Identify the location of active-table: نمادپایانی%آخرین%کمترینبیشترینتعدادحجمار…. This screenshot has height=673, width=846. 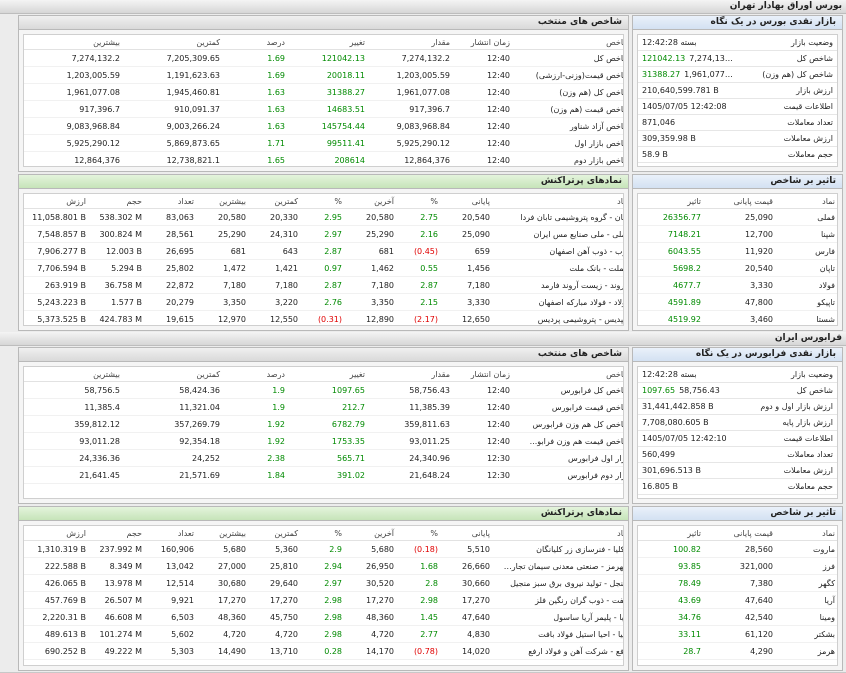
(323, 593).